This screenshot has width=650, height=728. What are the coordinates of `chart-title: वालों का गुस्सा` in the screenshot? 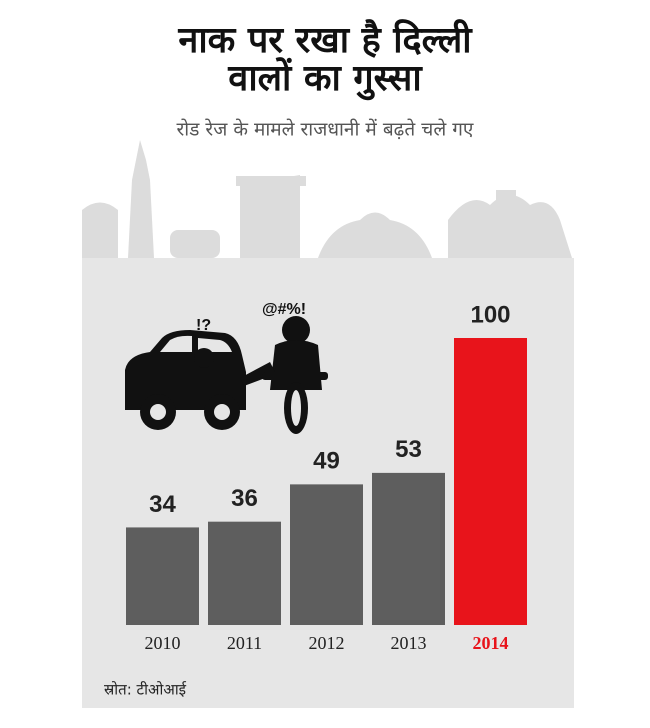 It's located at (325, 79).